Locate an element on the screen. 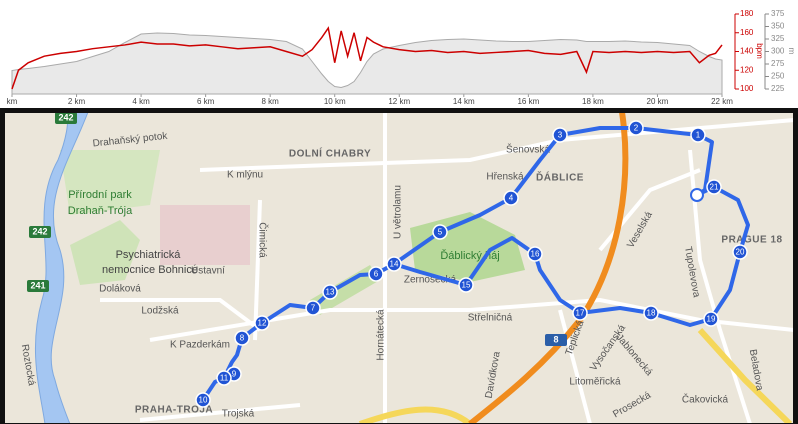  y2-tick-label: 375 is located at coordinates (778, 13).